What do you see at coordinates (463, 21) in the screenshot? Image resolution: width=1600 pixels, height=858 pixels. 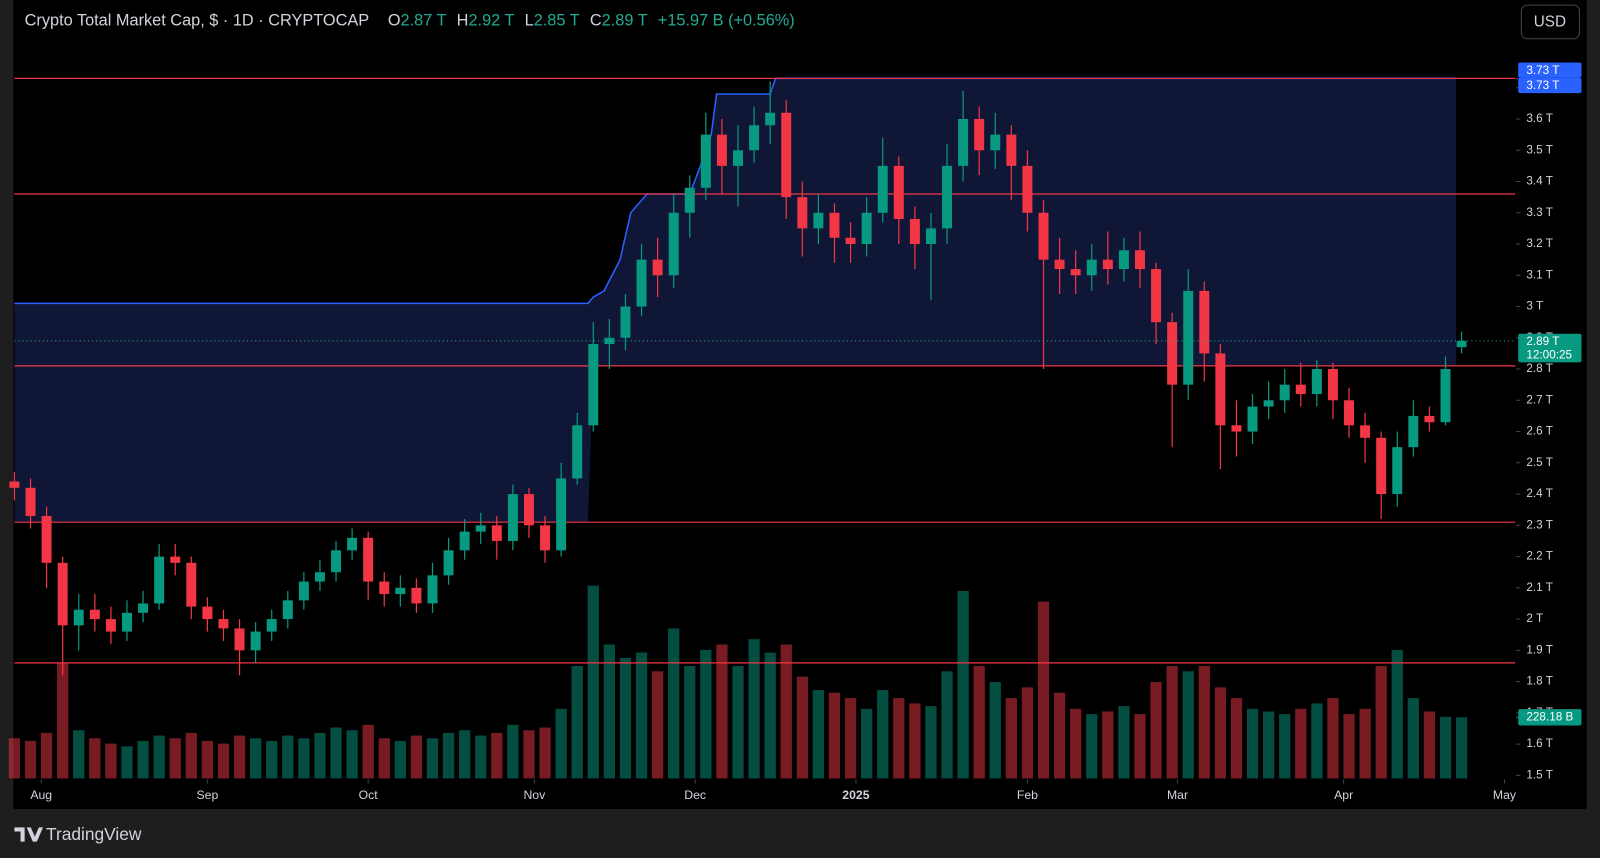 I see `ohlc-key: H` at bounding box center [463, 21].